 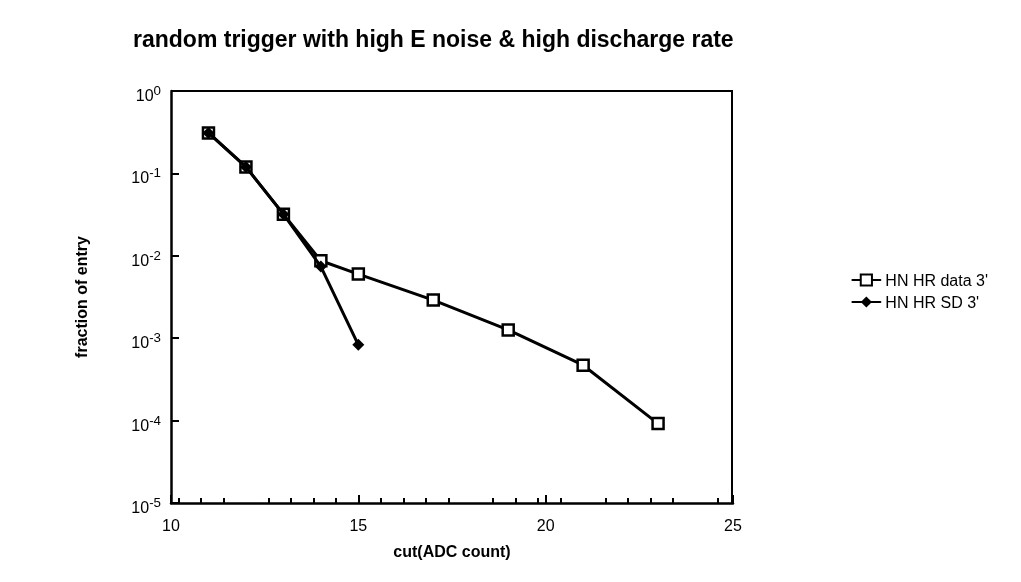 I want to click on y-tick-label: 10$^{-3}$, so click(x=146, y=340).